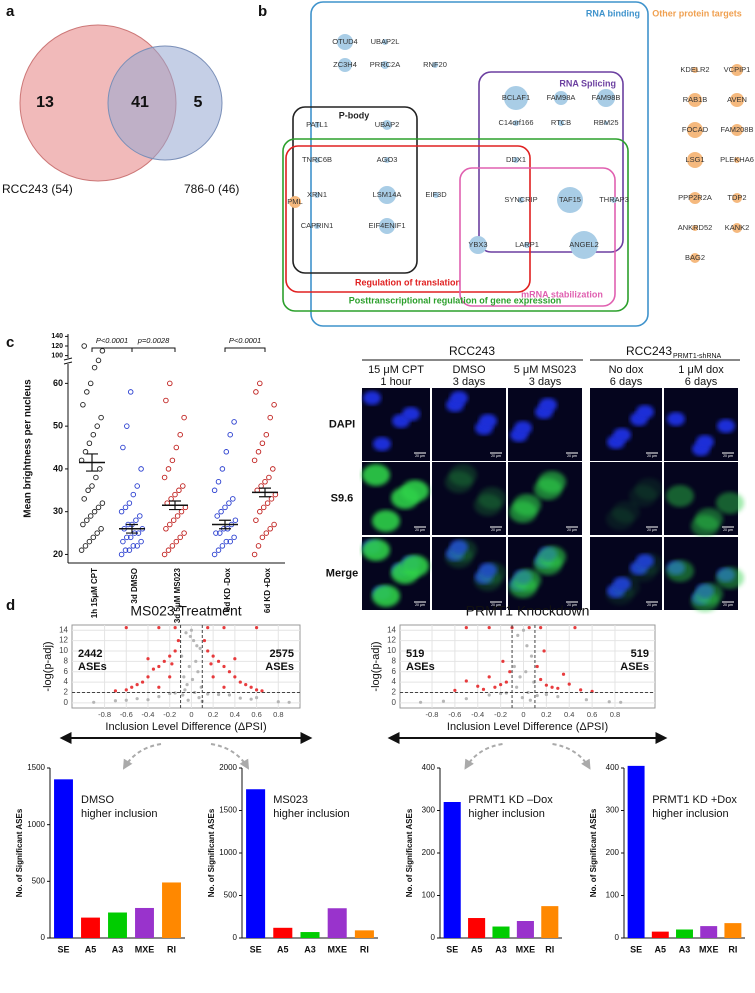  Describe the element at coordinates (63, 640) in the screenshot. I see `y-tick-label: 12` at that location.